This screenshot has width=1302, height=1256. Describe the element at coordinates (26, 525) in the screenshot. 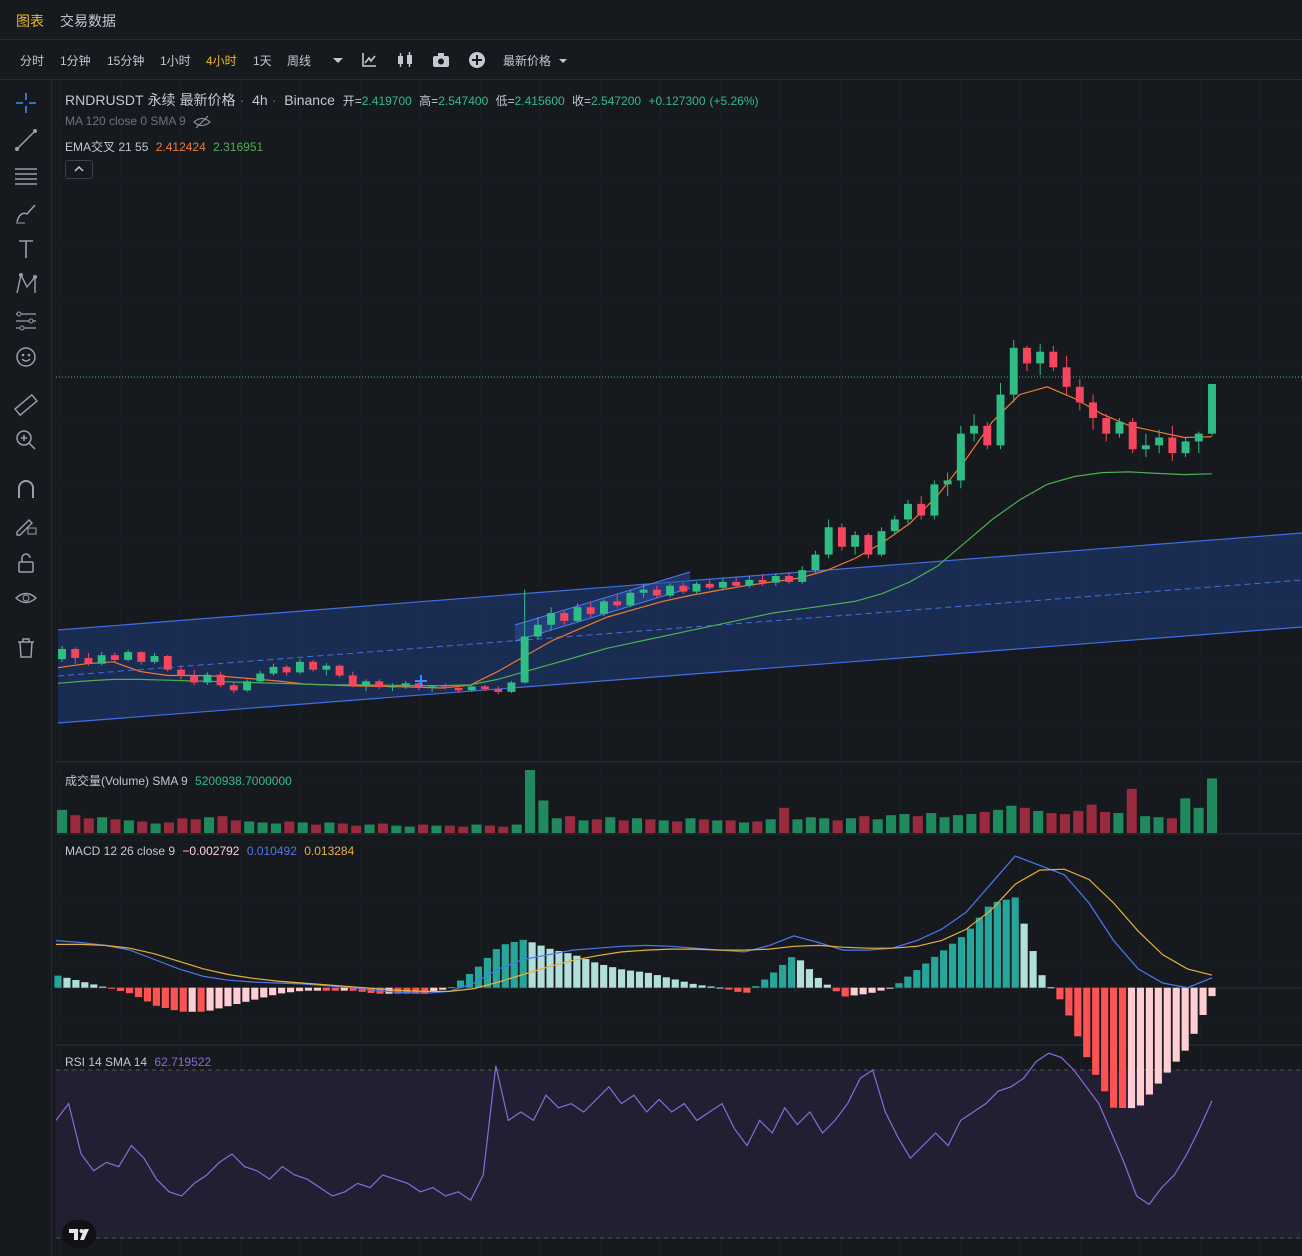

I see `lock-drawing-icon` at that location.